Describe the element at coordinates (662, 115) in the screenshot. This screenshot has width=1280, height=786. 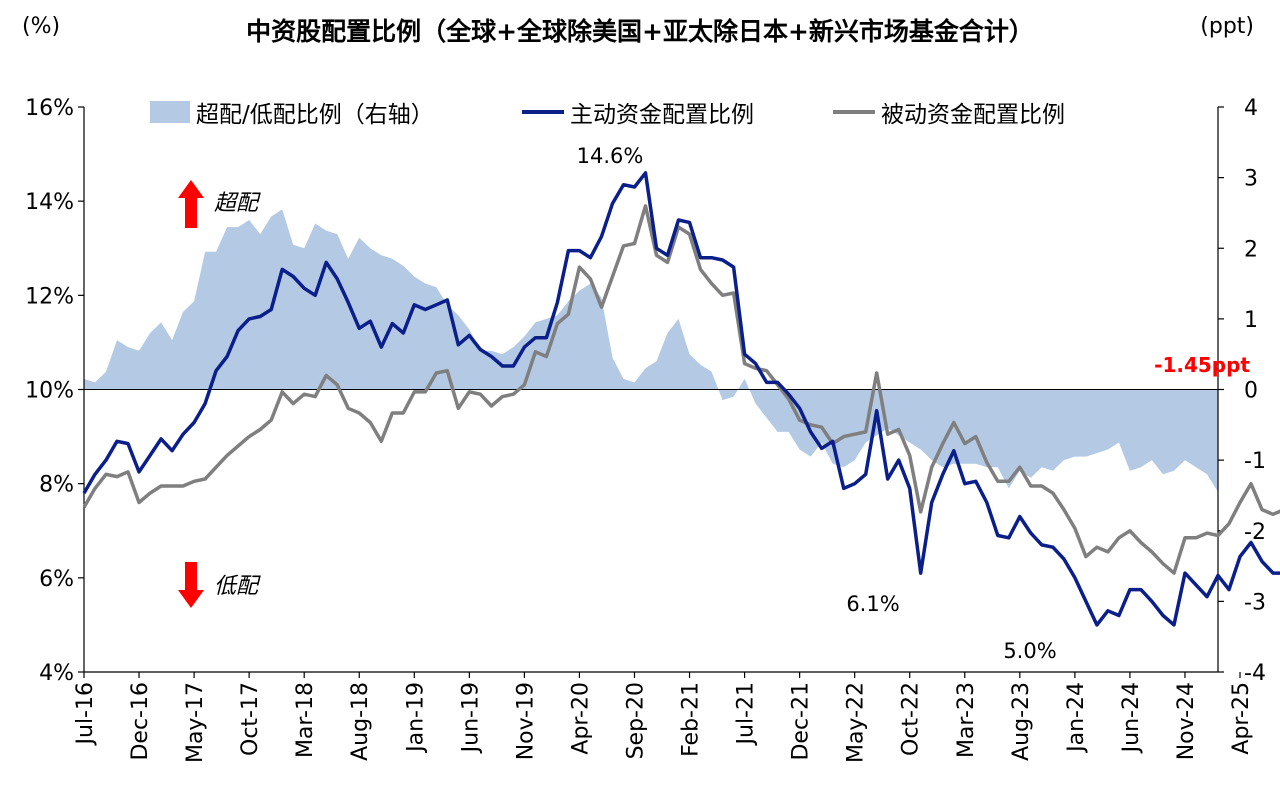
I see `legend-label-active: 主动资金配置比例` at that location.